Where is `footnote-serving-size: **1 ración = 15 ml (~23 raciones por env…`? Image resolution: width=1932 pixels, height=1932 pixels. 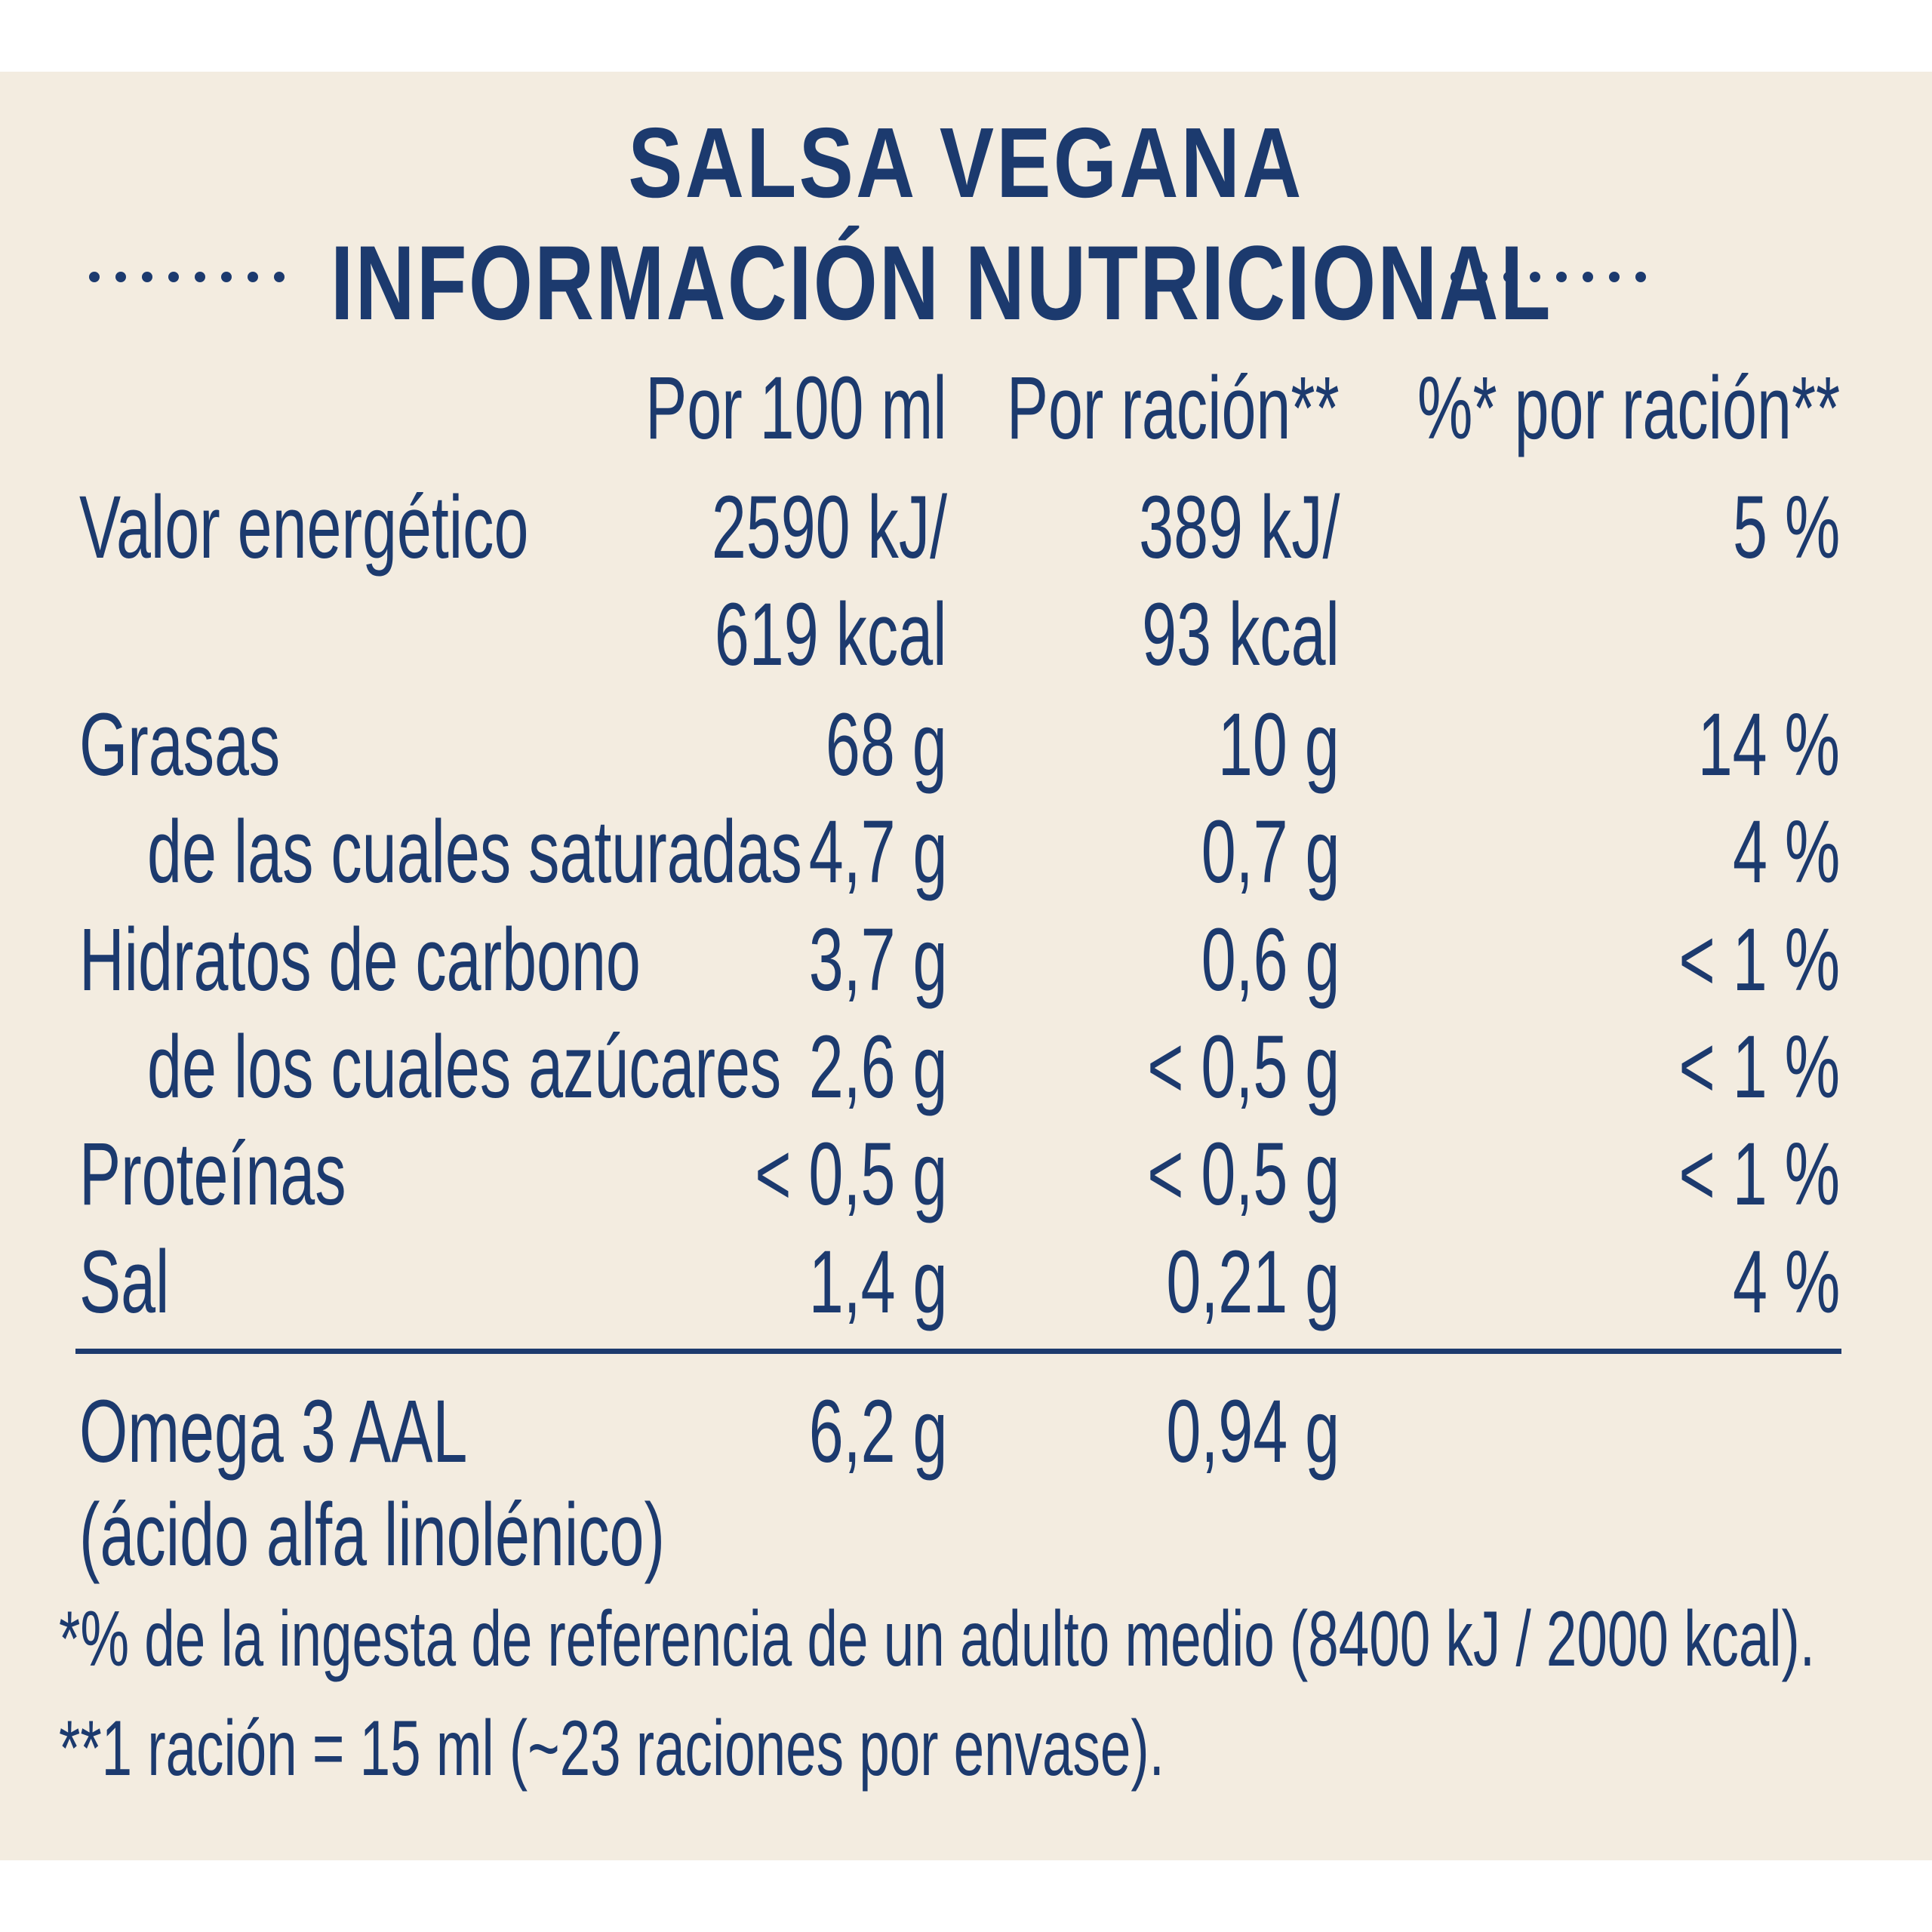 footnote-serving-size: **1 ración = 15 ml (~23 raciones por env… is located at coordinates (611, 1748).